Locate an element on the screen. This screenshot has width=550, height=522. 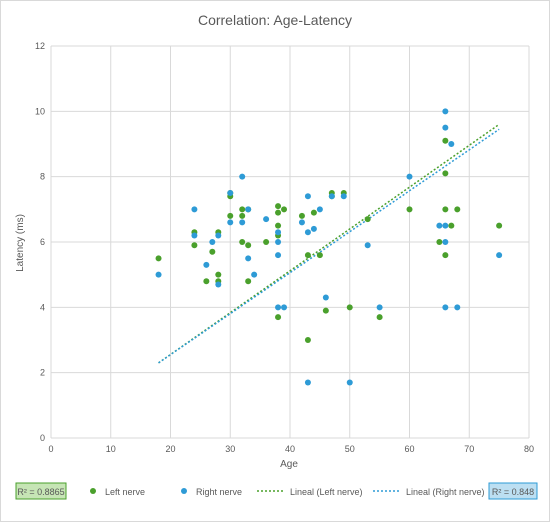
y-tick-label: 0 is located at coordinates (42, 438).